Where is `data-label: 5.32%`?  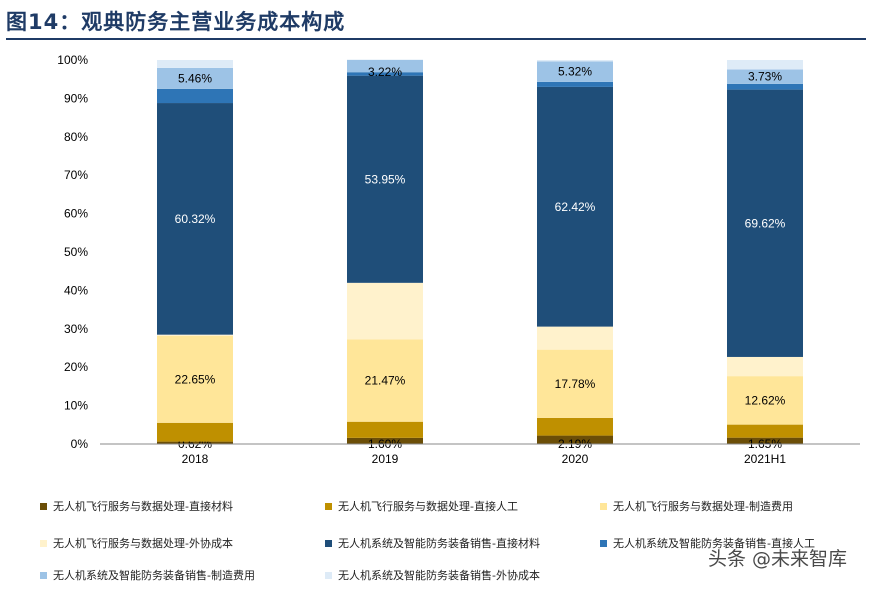
data-label: 5.32% is located at coordinates (575, 72).